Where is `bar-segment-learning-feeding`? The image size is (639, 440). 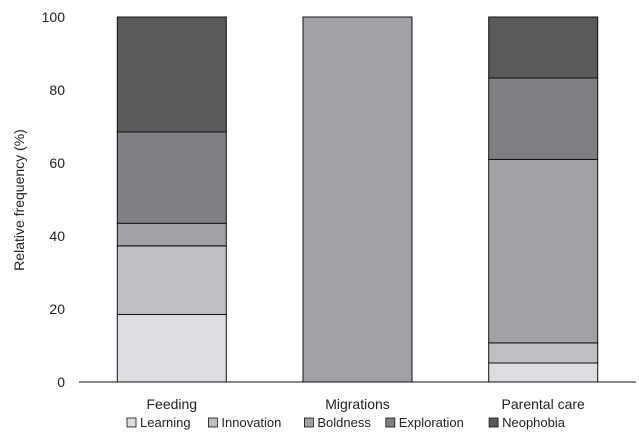
bar-segment-learning-feeding is located at coordinates (171, 348).